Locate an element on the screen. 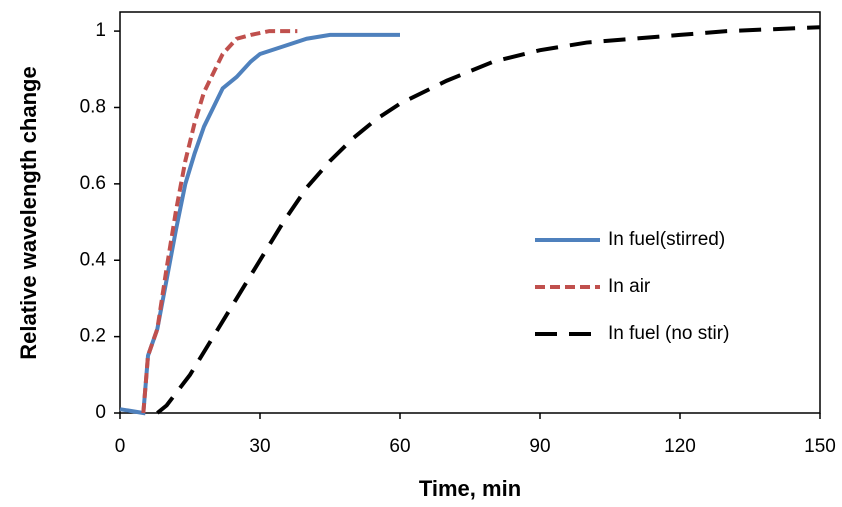 The height and width of the screenshot is (507, 842). y-tick-label: 0.4 is located at coordinates (93, 259).